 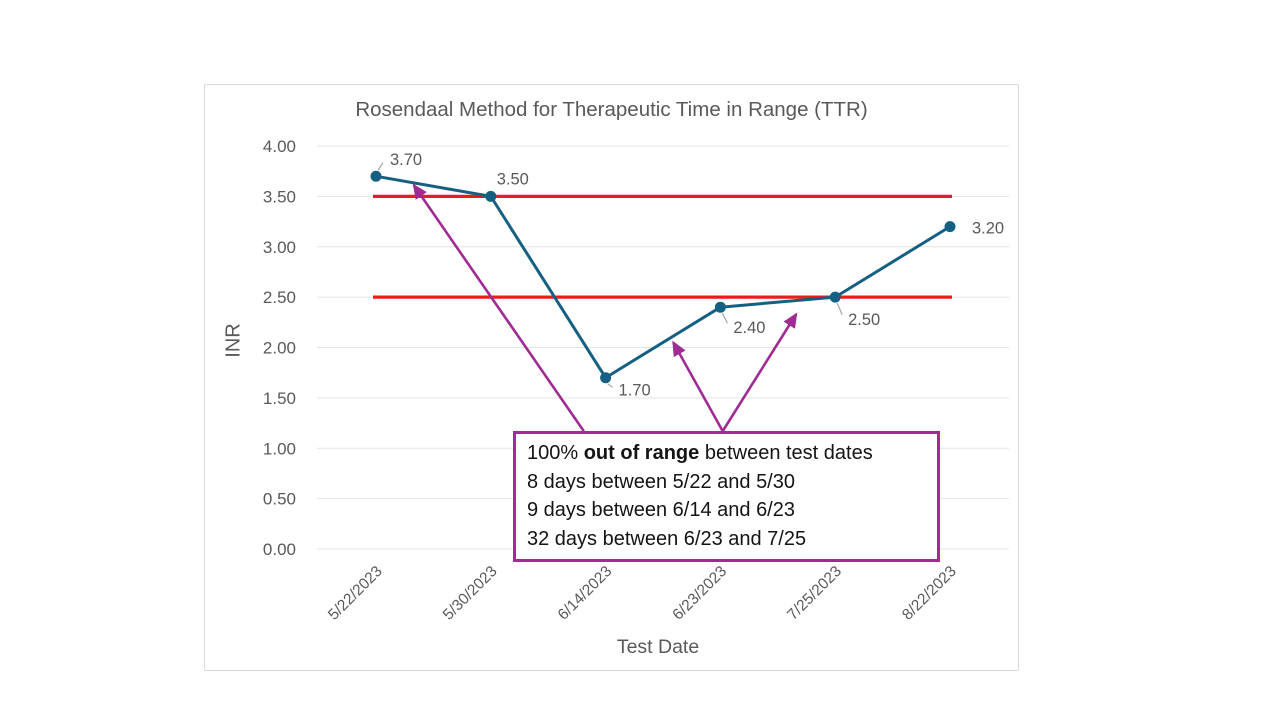 What do you see at coordinates (786, 453) in the screenshot?
I see `annotation-line-1-suffix: between test dates` at bounding box center [786, 453].